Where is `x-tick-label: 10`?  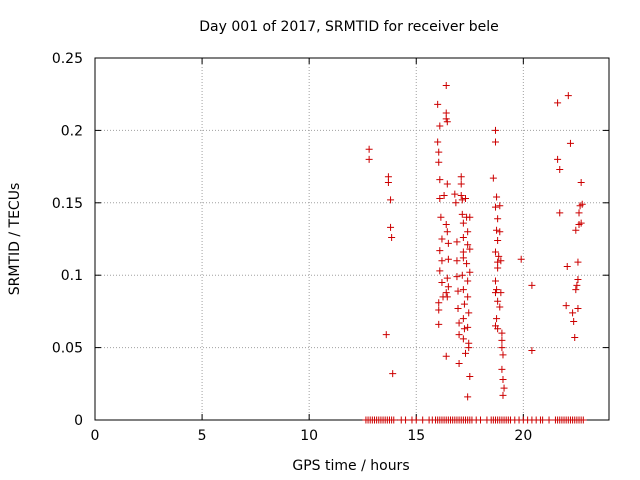 x-tick-label: 10 is located at coordinates (309, 436).